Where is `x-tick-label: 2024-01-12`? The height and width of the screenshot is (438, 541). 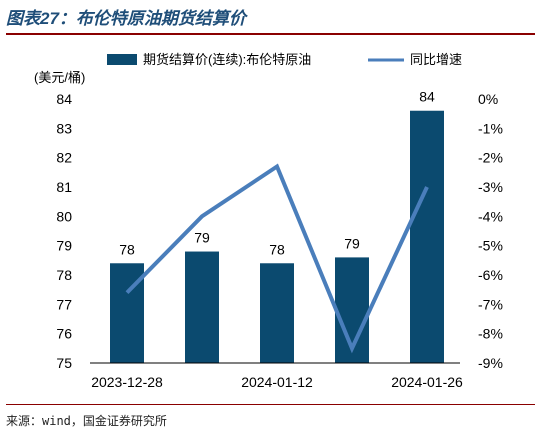 x-tick-label: 2024-01-12 is located at coordinates (277, 382).